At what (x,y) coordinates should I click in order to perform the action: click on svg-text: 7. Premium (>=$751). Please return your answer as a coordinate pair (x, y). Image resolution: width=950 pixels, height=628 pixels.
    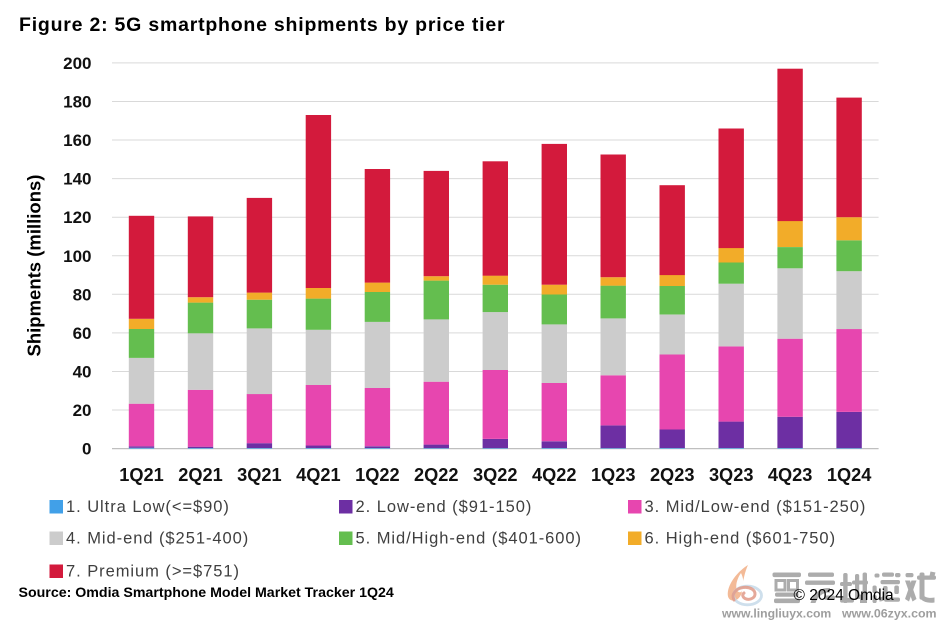
    Looking at the image, I should click on (153, 572).